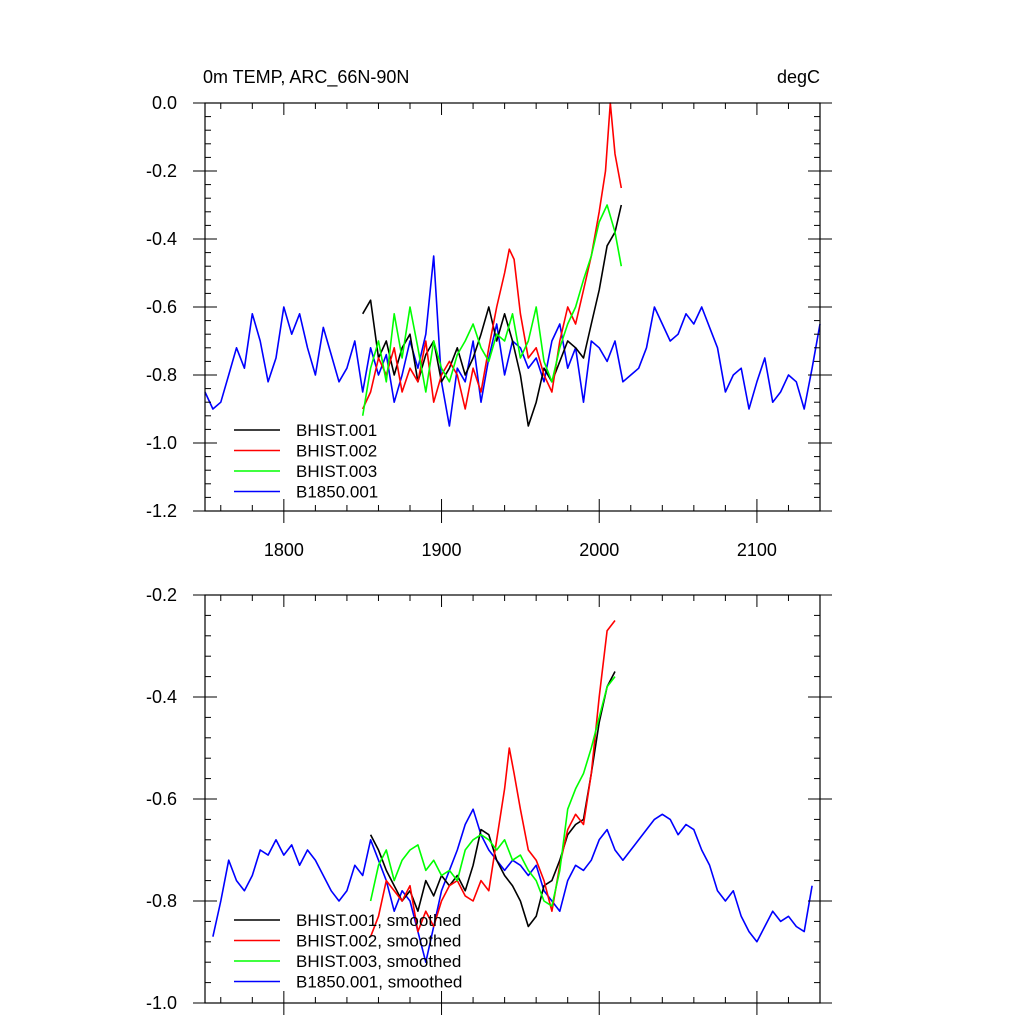 Image resolution: width=1024 pixels, height=1024 pixels. What do you see at coordinates (336, 430) in the screenshot?
I see `legend-label: BHIST.001` at bounding box center [336, 430].